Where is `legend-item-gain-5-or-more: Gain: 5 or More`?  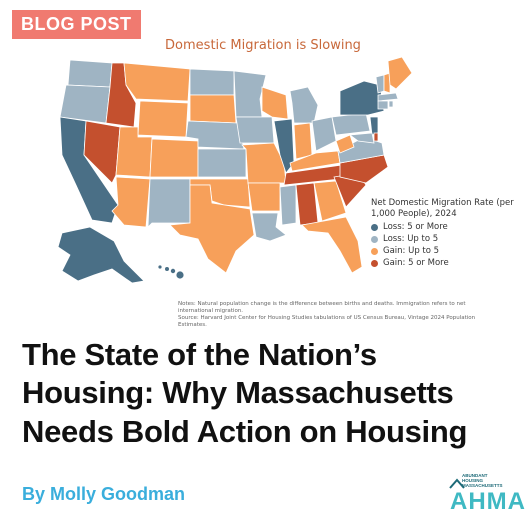
legend-item-gain-5-or-more: Gain: 5 or More is located at coordinates (446, 263).